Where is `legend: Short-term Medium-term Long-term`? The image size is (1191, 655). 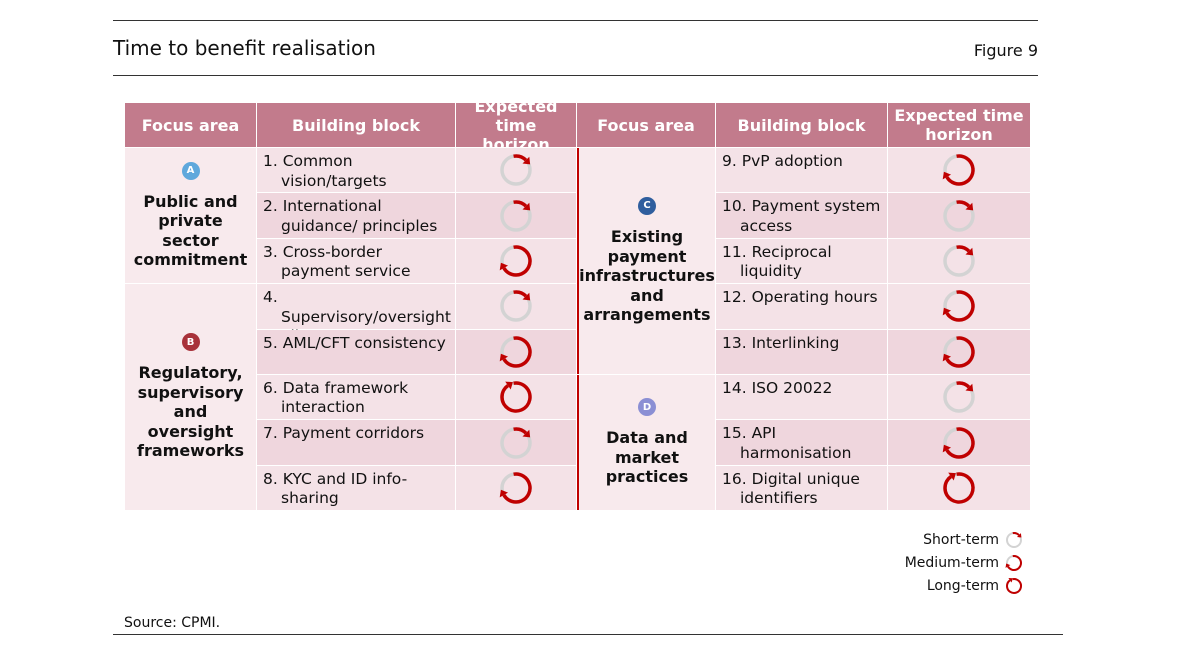 legend: Short-term Medium-term Long-term is located at coordinates (965, 562).